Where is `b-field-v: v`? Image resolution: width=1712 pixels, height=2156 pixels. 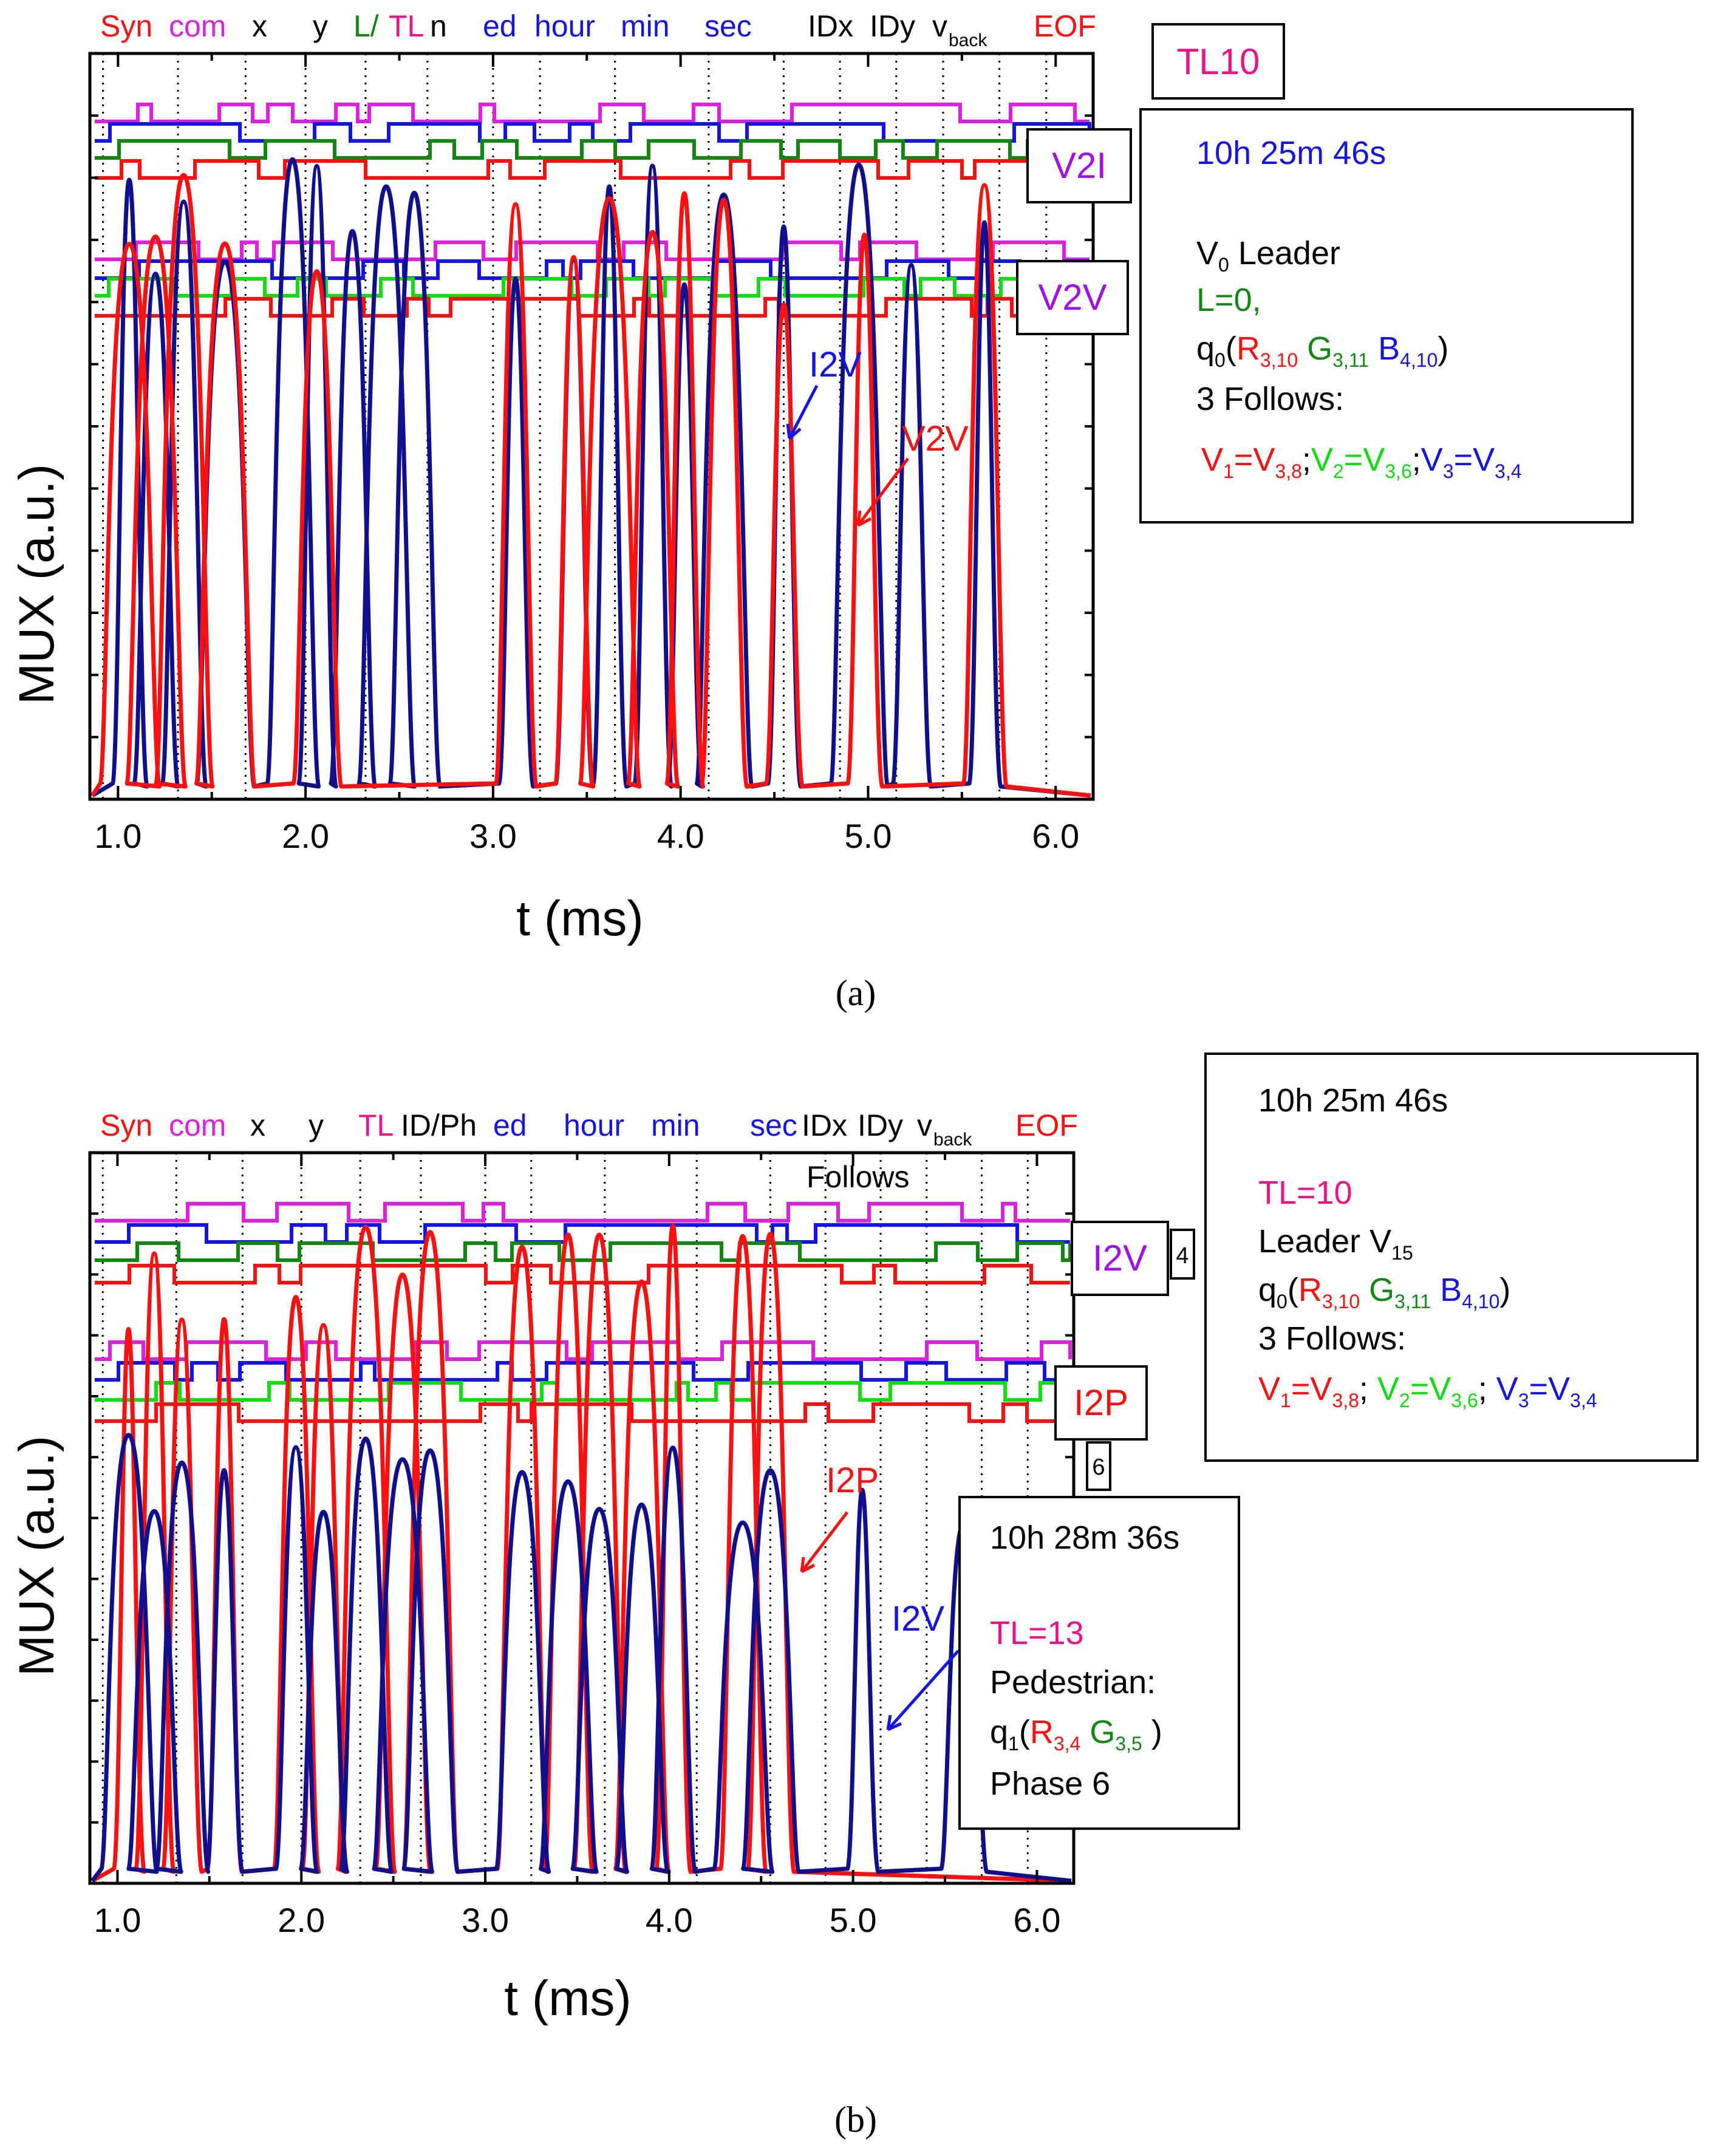
b-field-v: v is located at coordinates (924, 1125).